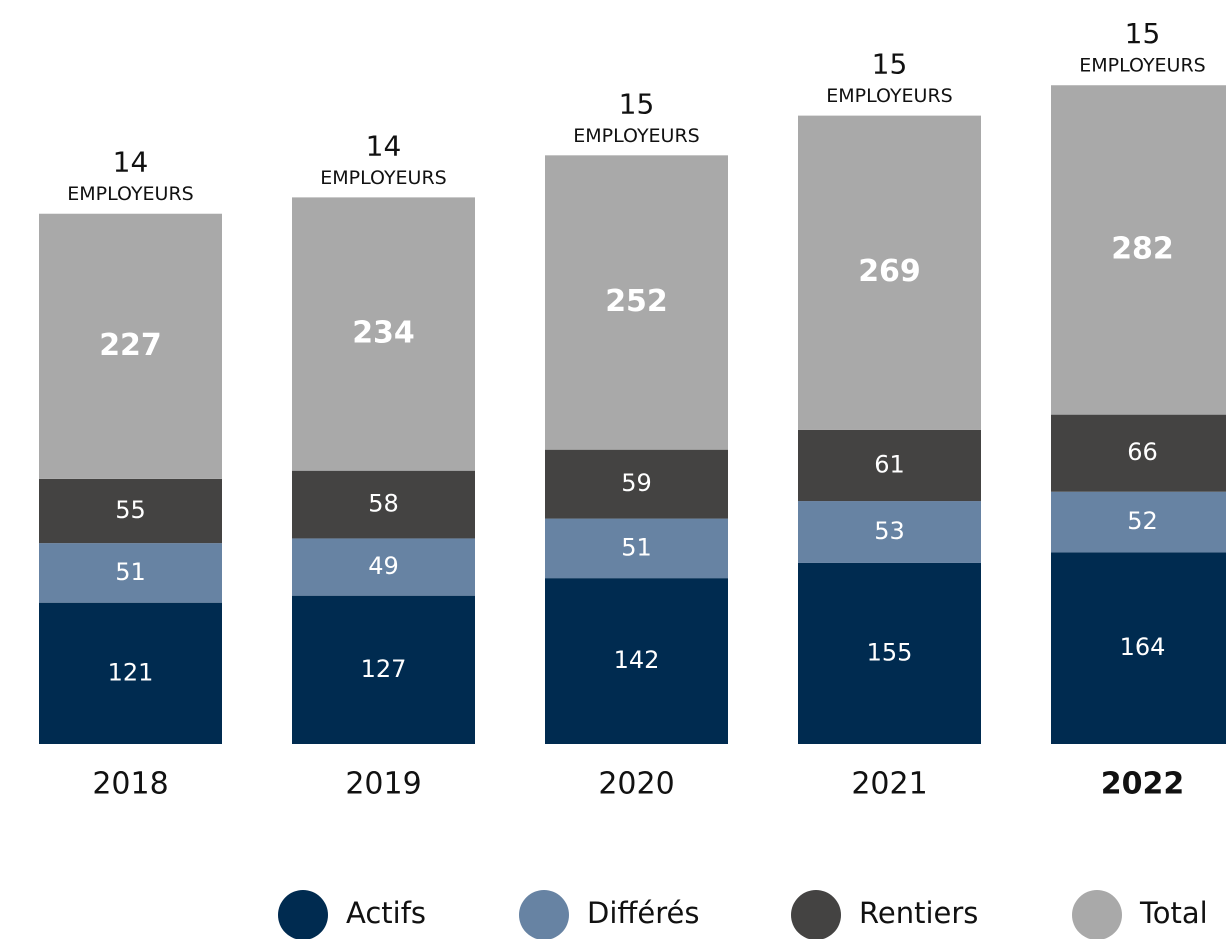  I want to click on x-tick-label: 2019, so click(383, 784).